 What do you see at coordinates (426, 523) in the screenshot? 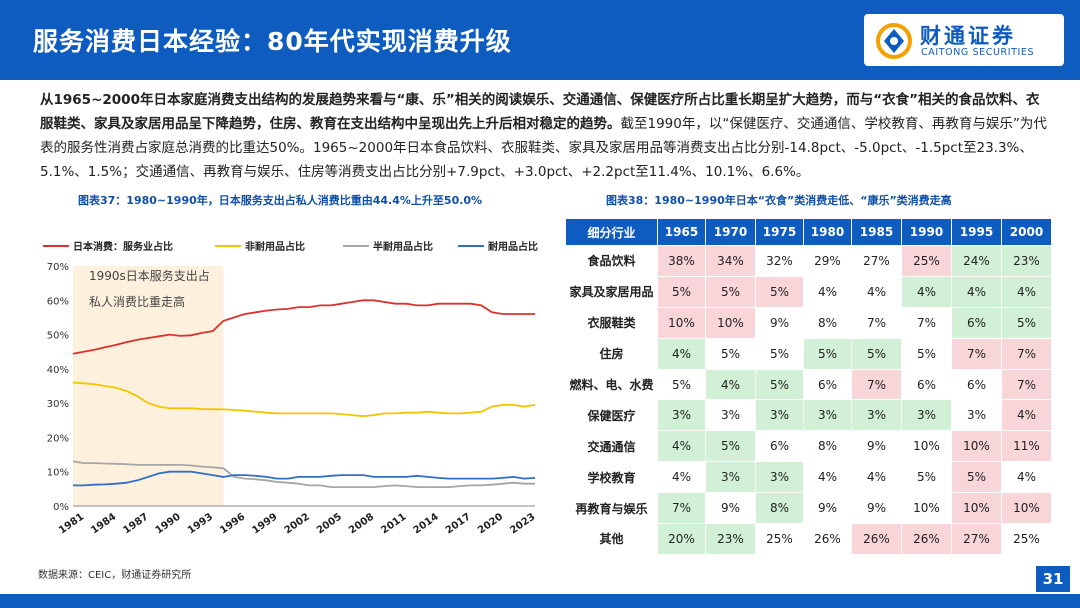
I see `x-tick-label: 2014` at bounding box center [426, 523].